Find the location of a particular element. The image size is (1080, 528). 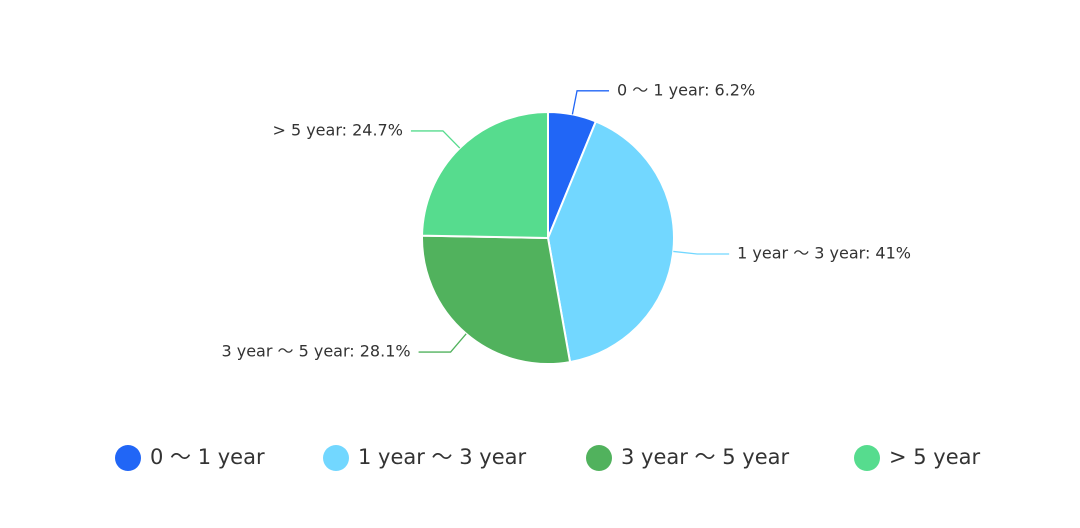

legend-label: 1 year ～ 3 year is located at coordinates (442, 457).